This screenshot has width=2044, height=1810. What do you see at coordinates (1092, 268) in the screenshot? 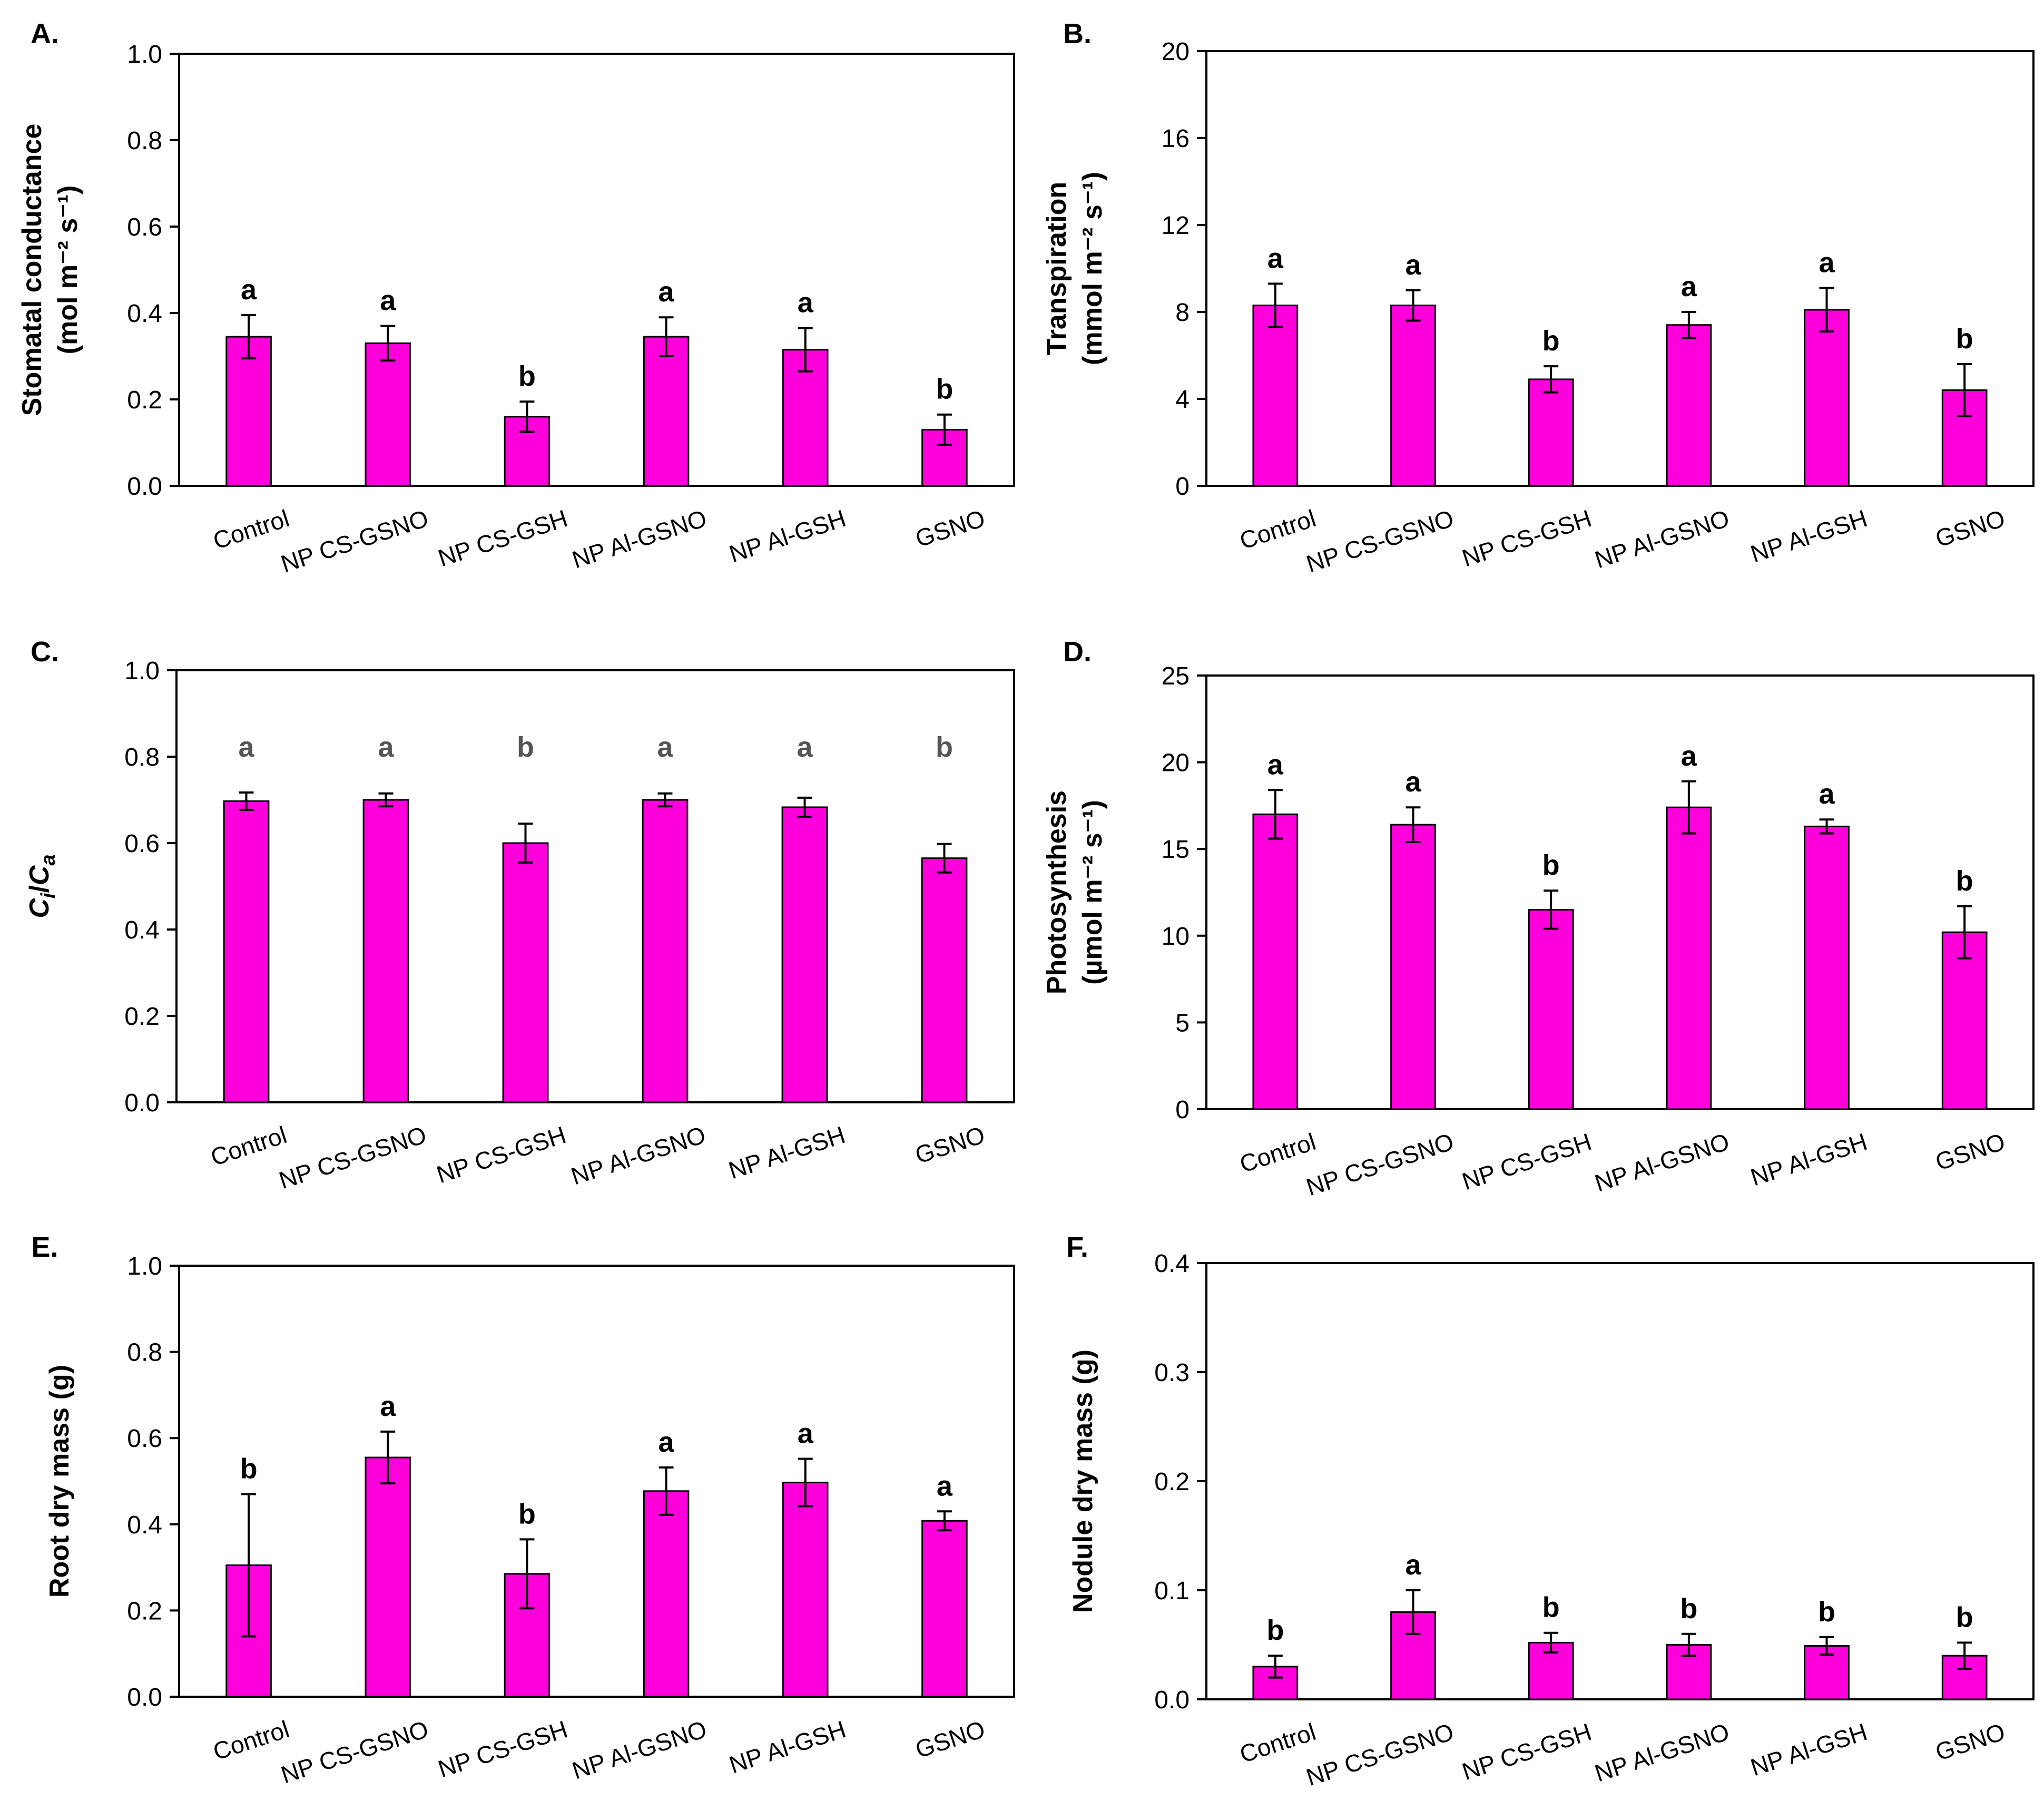
I see `y-axis-unit: (mmol m⁻² s⁻¹)` at bounding box center [1092, 268].